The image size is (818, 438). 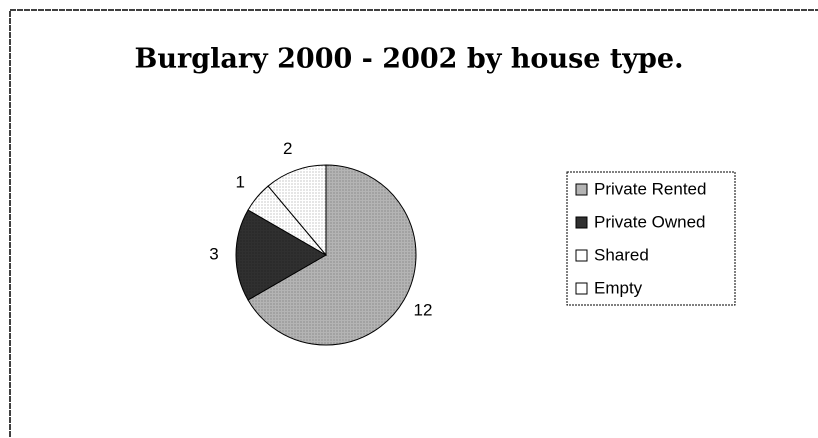 I want to click on legend-label: Private Rented, so click(x=650, y=188).